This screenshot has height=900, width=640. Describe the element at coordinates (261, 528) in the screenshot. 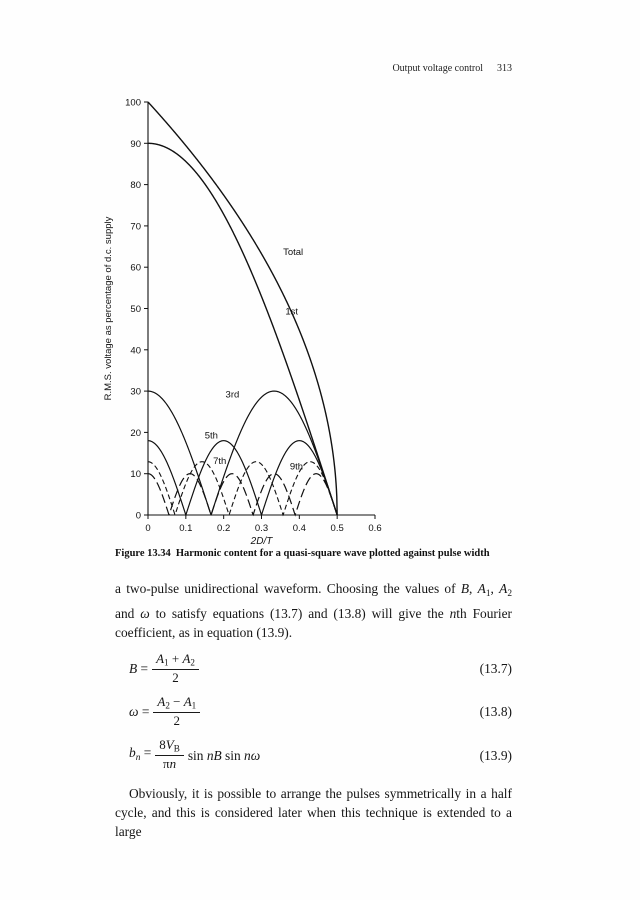

I see `x-tick-label: 0.3` at that location.